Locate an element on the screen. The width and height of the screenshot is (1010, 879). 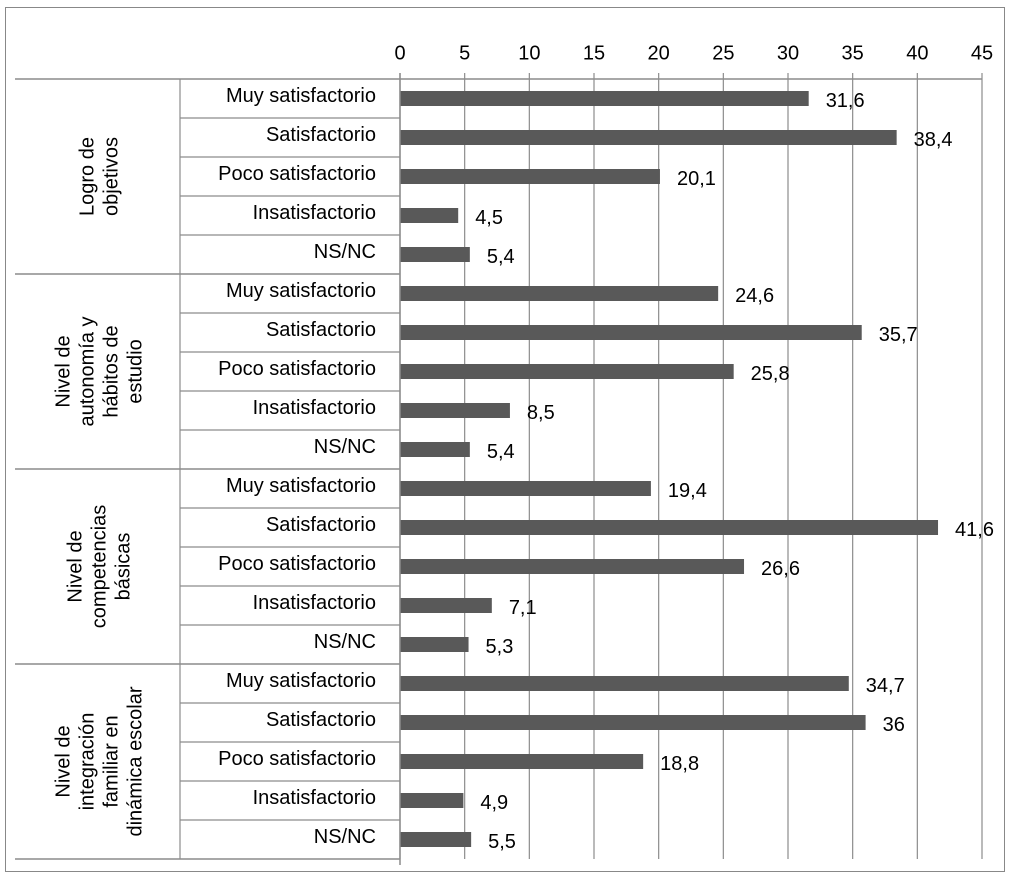
data-label: 20,1 is located at coordinates (696, 179).